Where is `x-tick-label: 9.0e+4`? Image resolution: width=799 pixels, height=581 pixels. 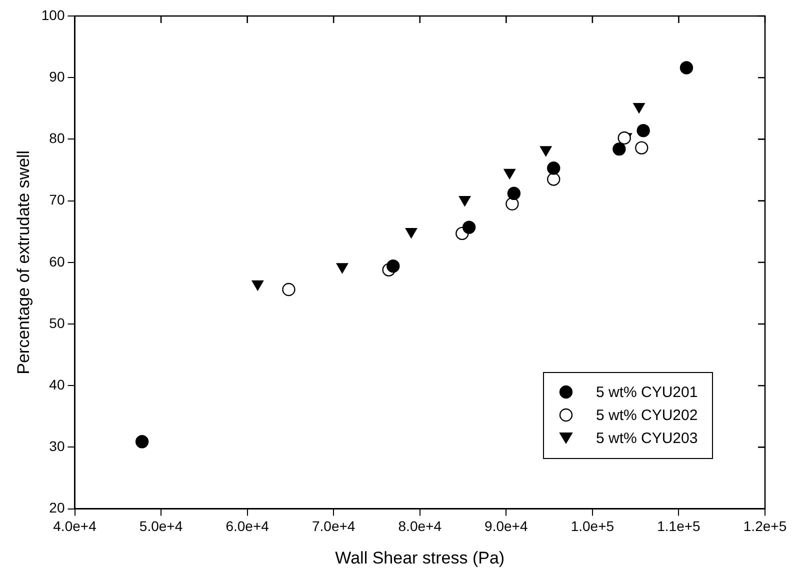
x-tick-label: 9.0e+4 is located at coordinates (506, 526).